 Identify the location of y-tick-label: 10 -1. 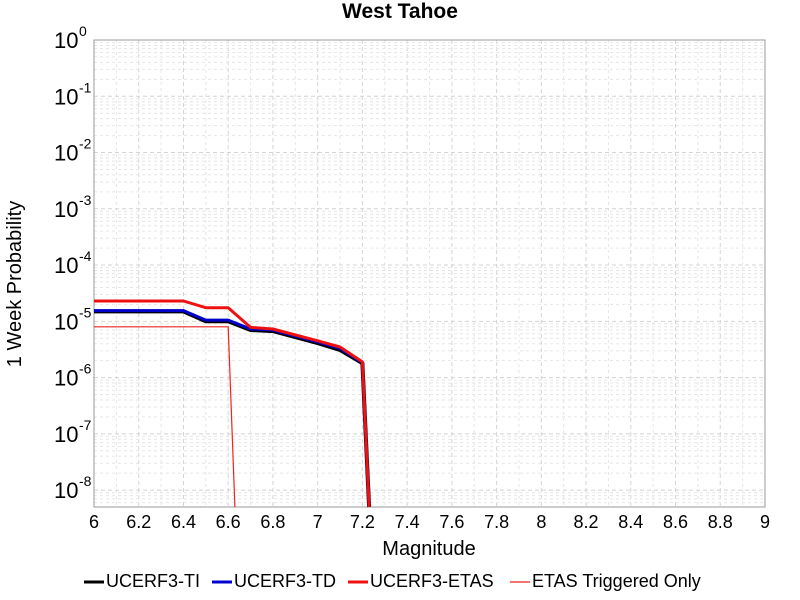
(73, 94).